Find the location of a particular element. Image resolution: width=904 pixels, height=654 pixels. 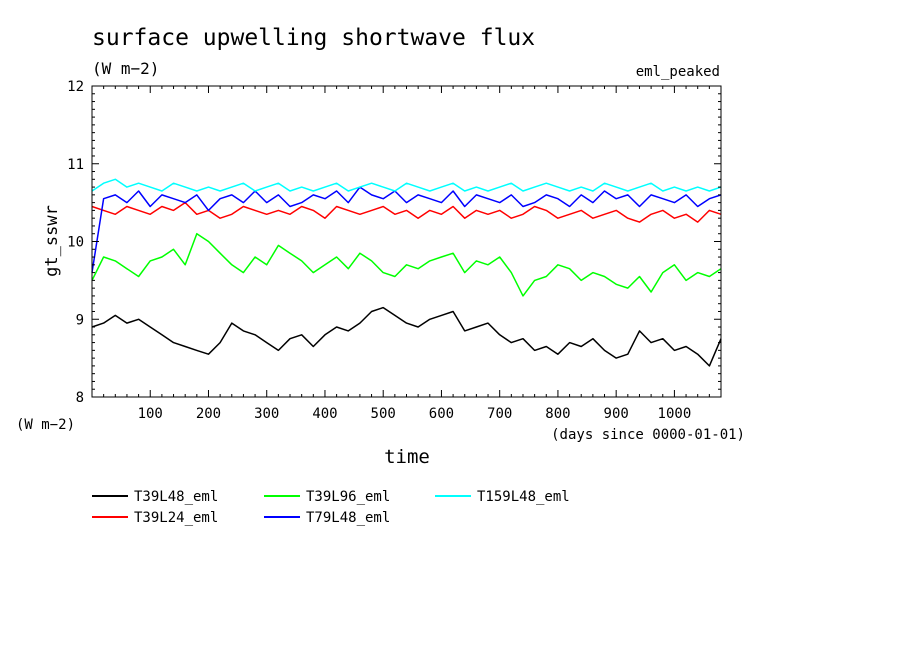

legend-label-T79L48_eml: T79L48_eml is located at coordinates (348, 518).